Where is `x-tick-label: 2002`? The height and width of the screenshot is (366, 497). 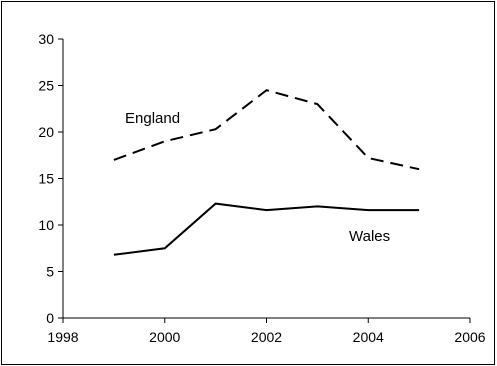 x-tick-label: 2002 is located at coordinates (266, 337).